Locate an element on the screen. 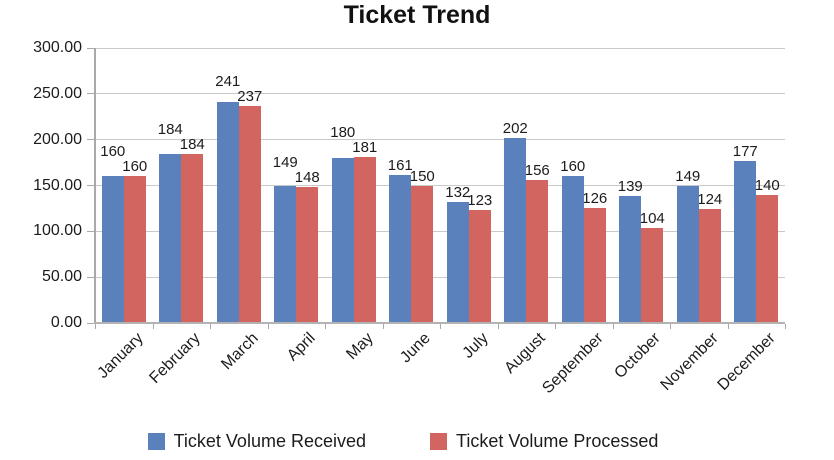 This screenshot has height=460, width=834. data-label-received-november: 149 is located at coordinates (688, 177).